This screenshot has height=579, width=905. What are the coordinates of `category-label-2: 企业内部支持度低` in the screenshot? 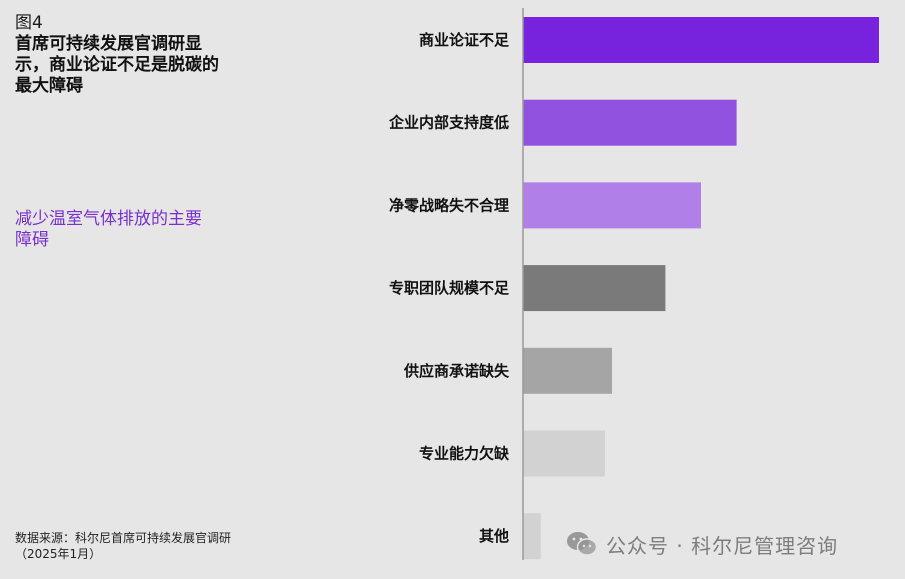 It's located at (448, 123).